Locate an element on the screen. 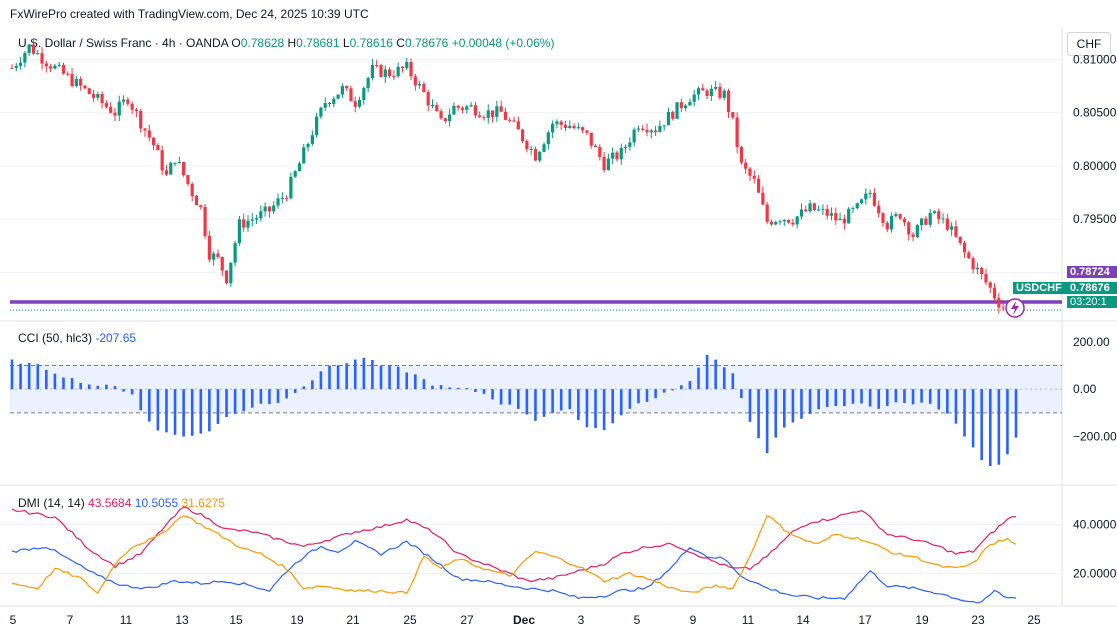  dmi-minus-line is located at coordinates (514, 571).